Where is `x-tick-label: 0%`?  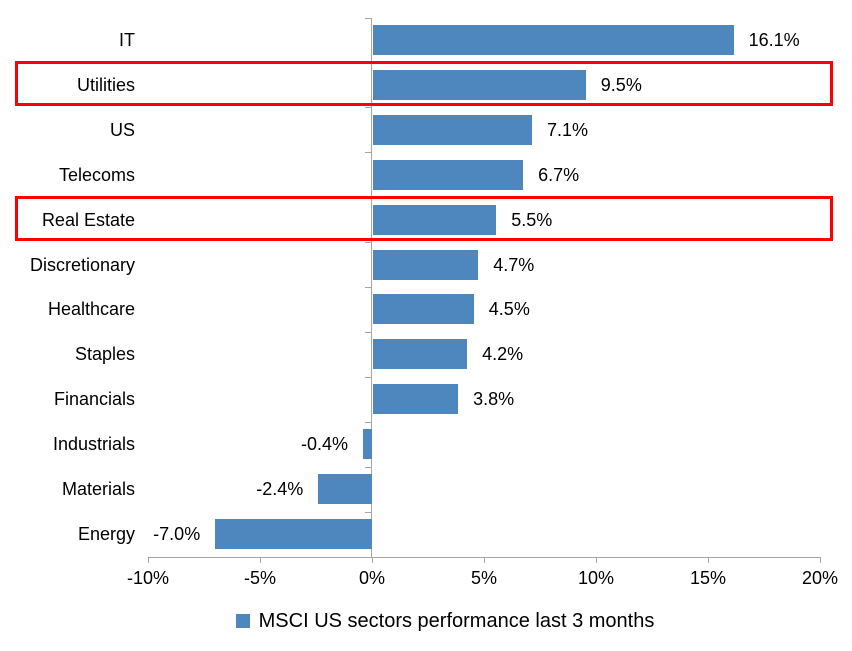 x-tick-label: 0% is located at coordinates (371, 578).